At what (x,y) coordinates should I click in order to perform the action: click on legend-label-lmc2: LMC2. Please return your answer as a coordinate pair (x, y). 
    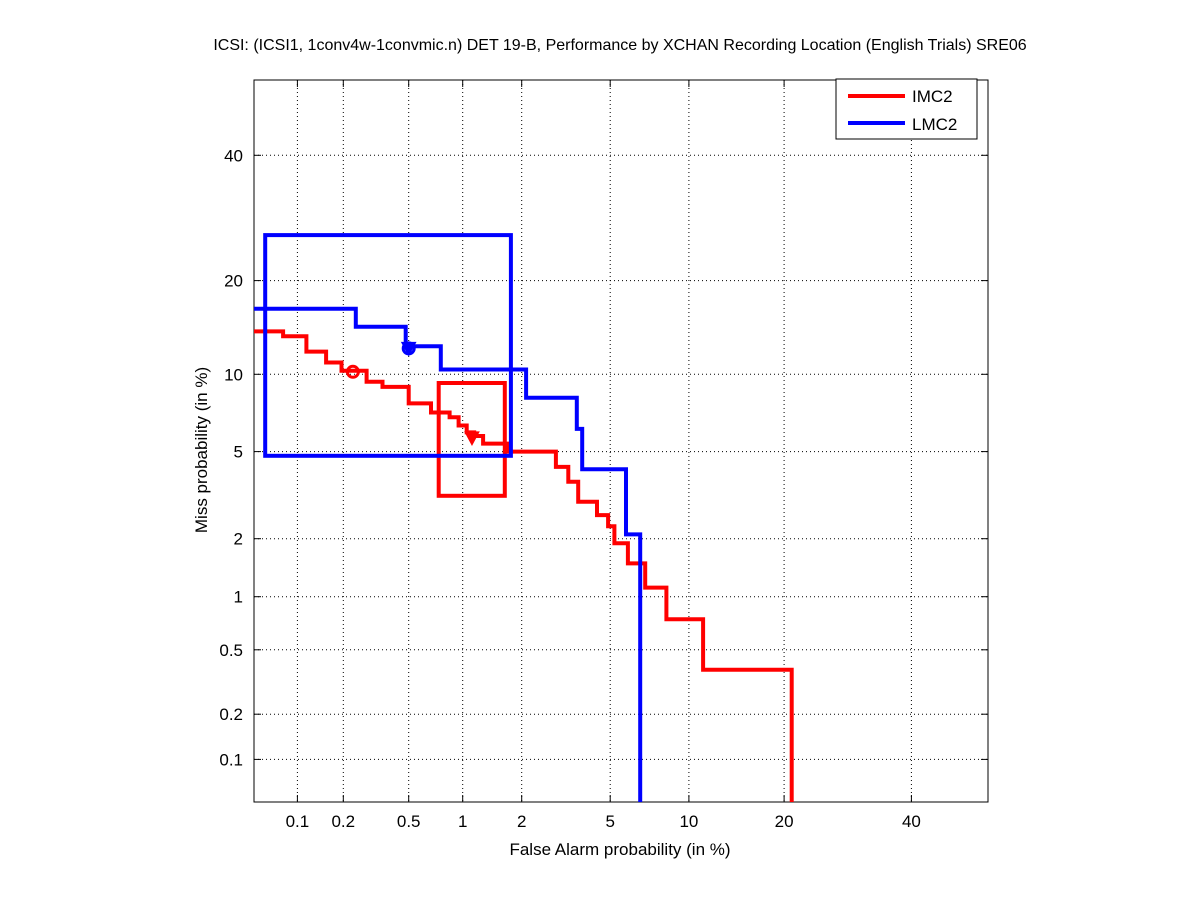
    Looking at the image, I should click on (934, 124).